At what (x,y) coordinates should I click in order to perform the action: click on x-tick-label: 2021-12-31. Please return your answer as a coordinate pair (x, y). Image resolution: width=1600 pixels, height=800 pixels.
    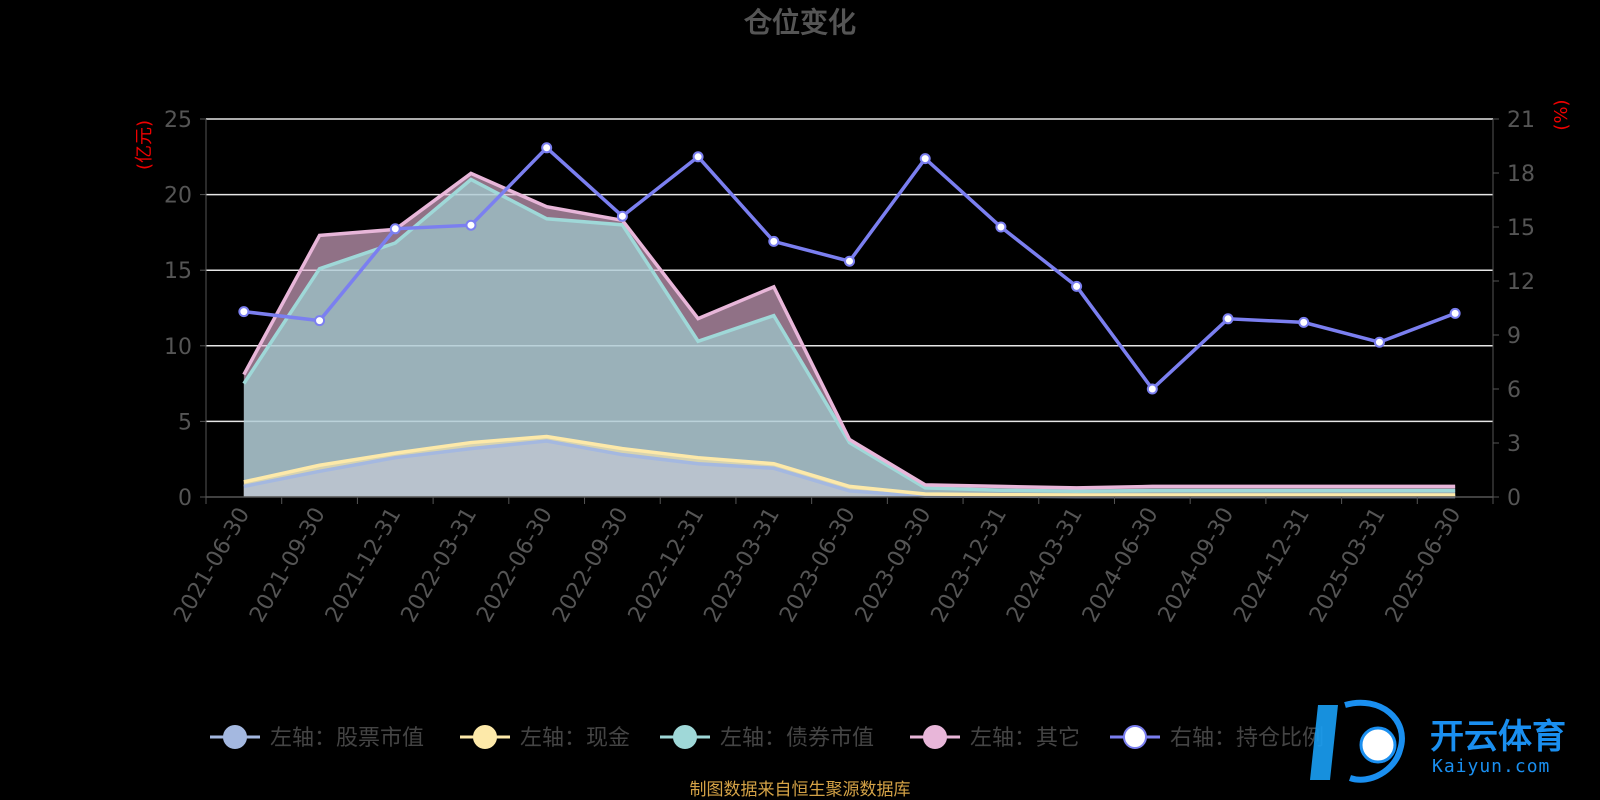
    Looking at the image, I should click on (364, 565).